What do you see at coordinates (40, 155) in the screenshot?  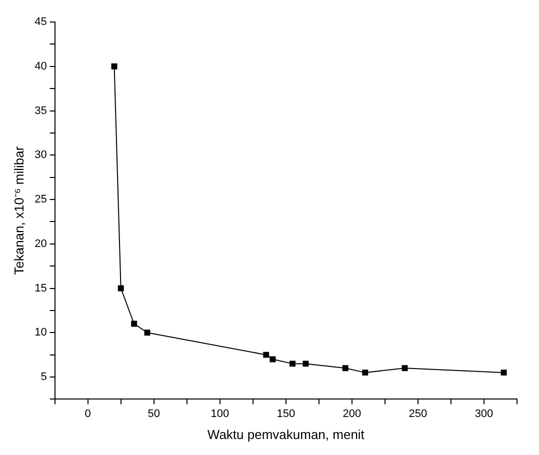 I see `y-tick-label: 30` at bounding box center [40, 155].